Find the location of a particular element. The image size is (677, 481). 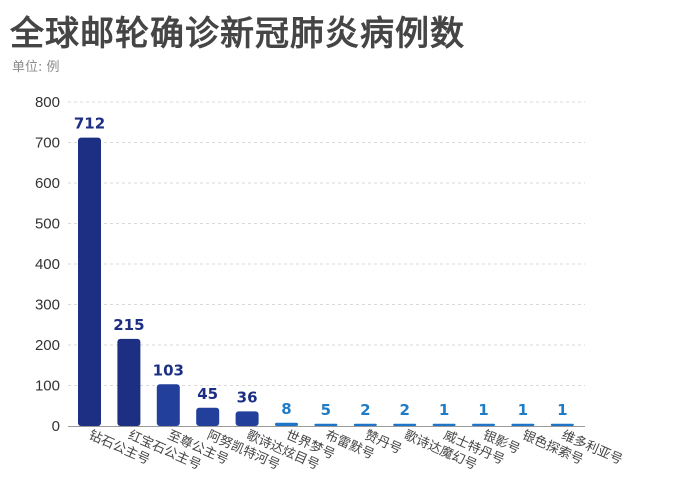

value-label: 5 is located at coordinates (326, 410).